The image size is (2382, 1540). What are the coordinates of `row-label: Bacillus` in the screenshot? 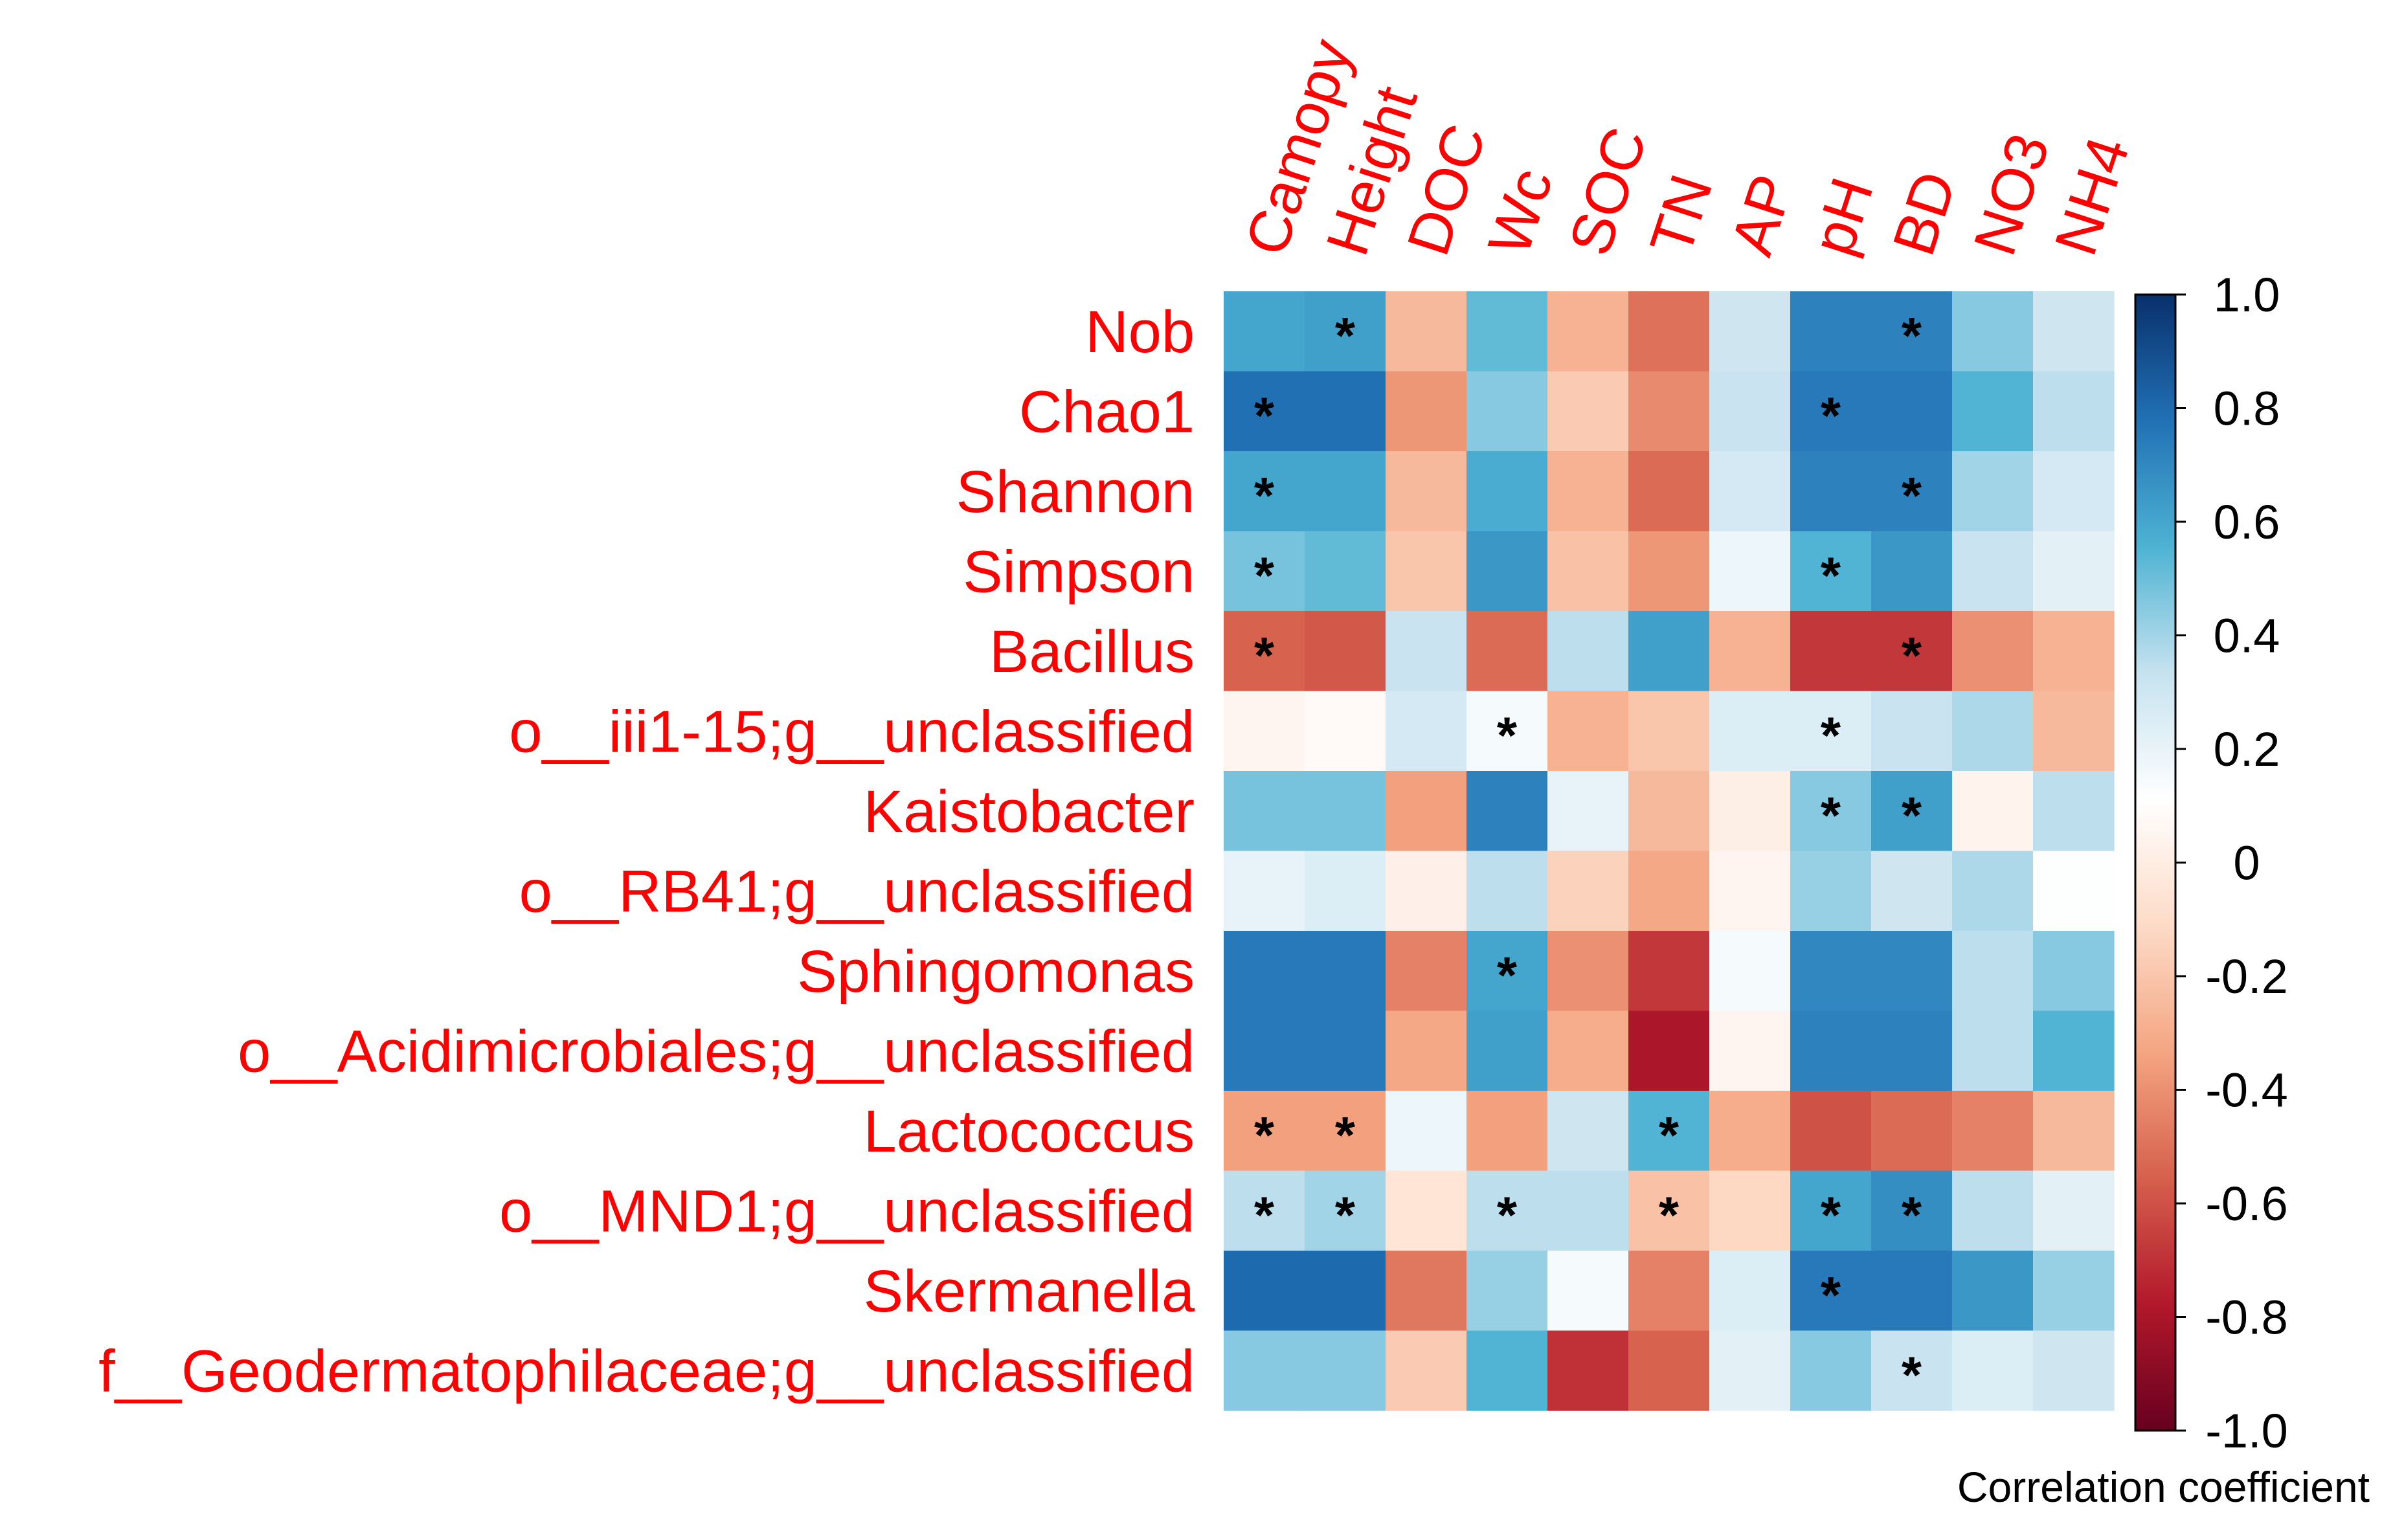 It's located at (1092, 652).